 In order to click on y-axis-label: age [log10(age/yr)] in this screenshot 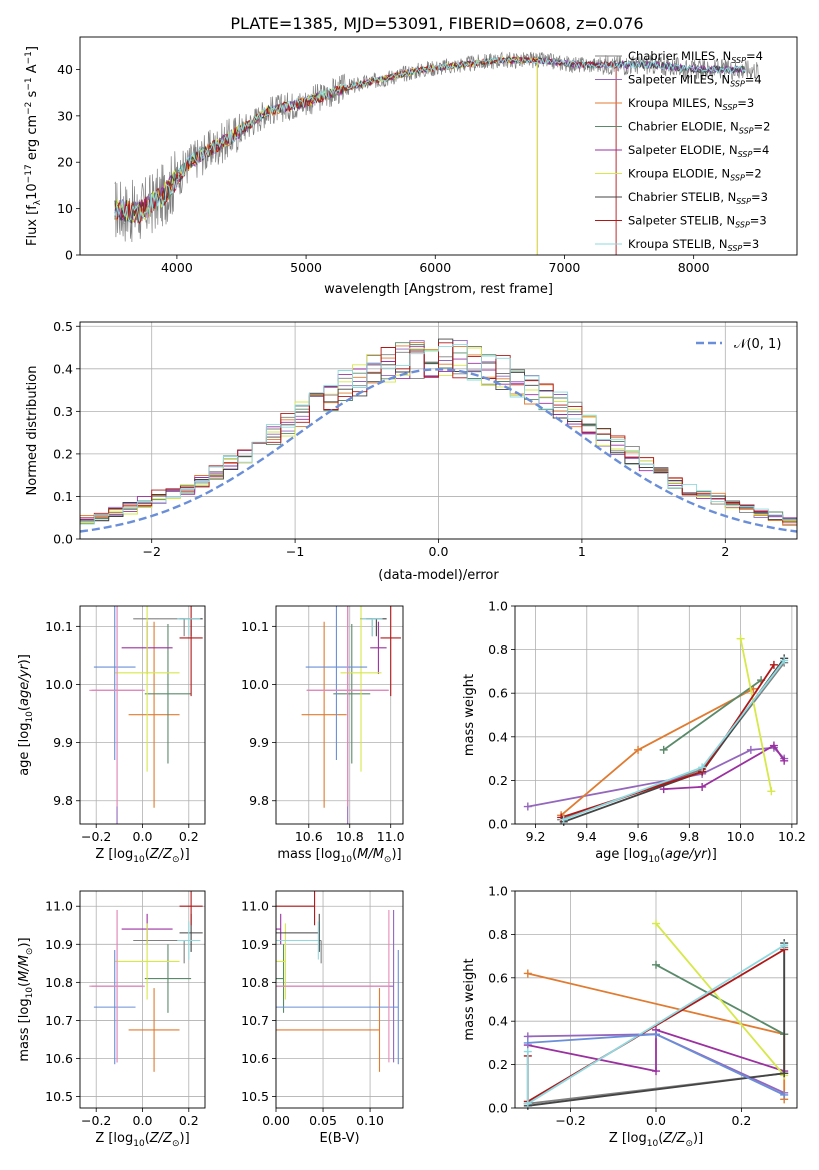, I will do `click(26, 715)`.